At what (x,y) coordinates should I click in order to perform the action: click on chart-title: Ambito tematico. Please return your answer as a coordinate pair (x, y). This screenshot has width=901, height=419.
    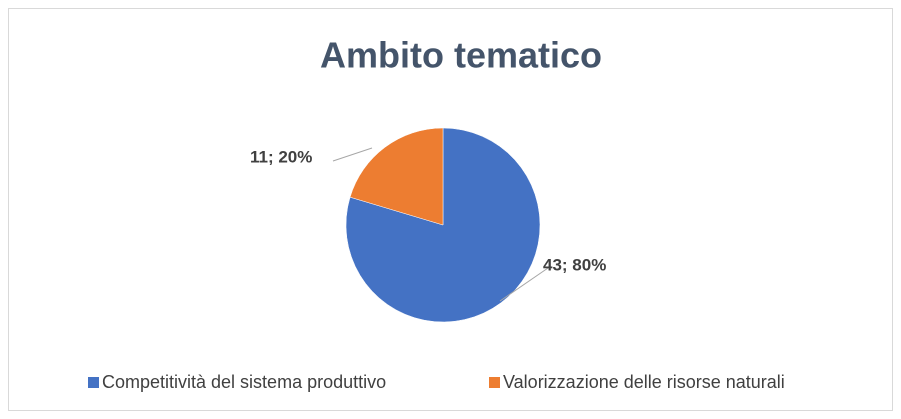
    Looking at the image, I should click on (461, 55).